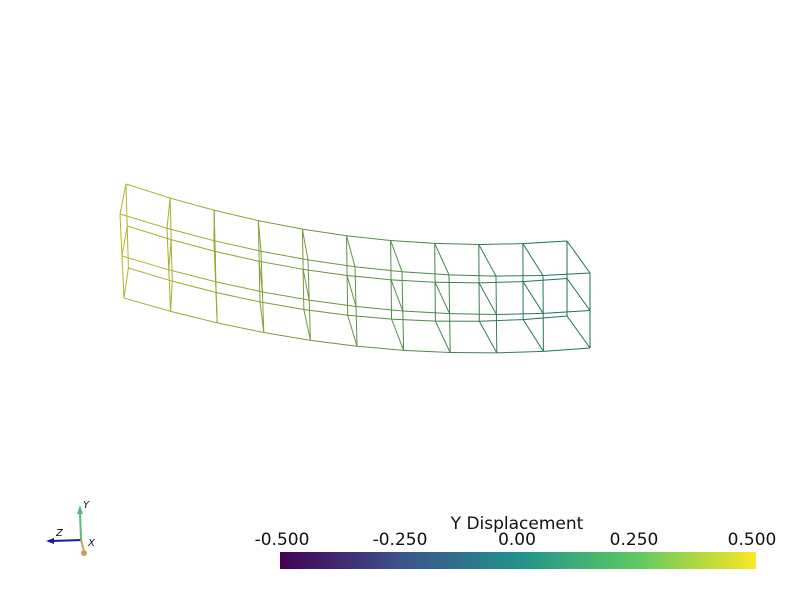 This screenshot has height=600, width=800. Describe the element at coordinates (66, 530) in the screenshot. I see `orientation-axes-widget` at that location.